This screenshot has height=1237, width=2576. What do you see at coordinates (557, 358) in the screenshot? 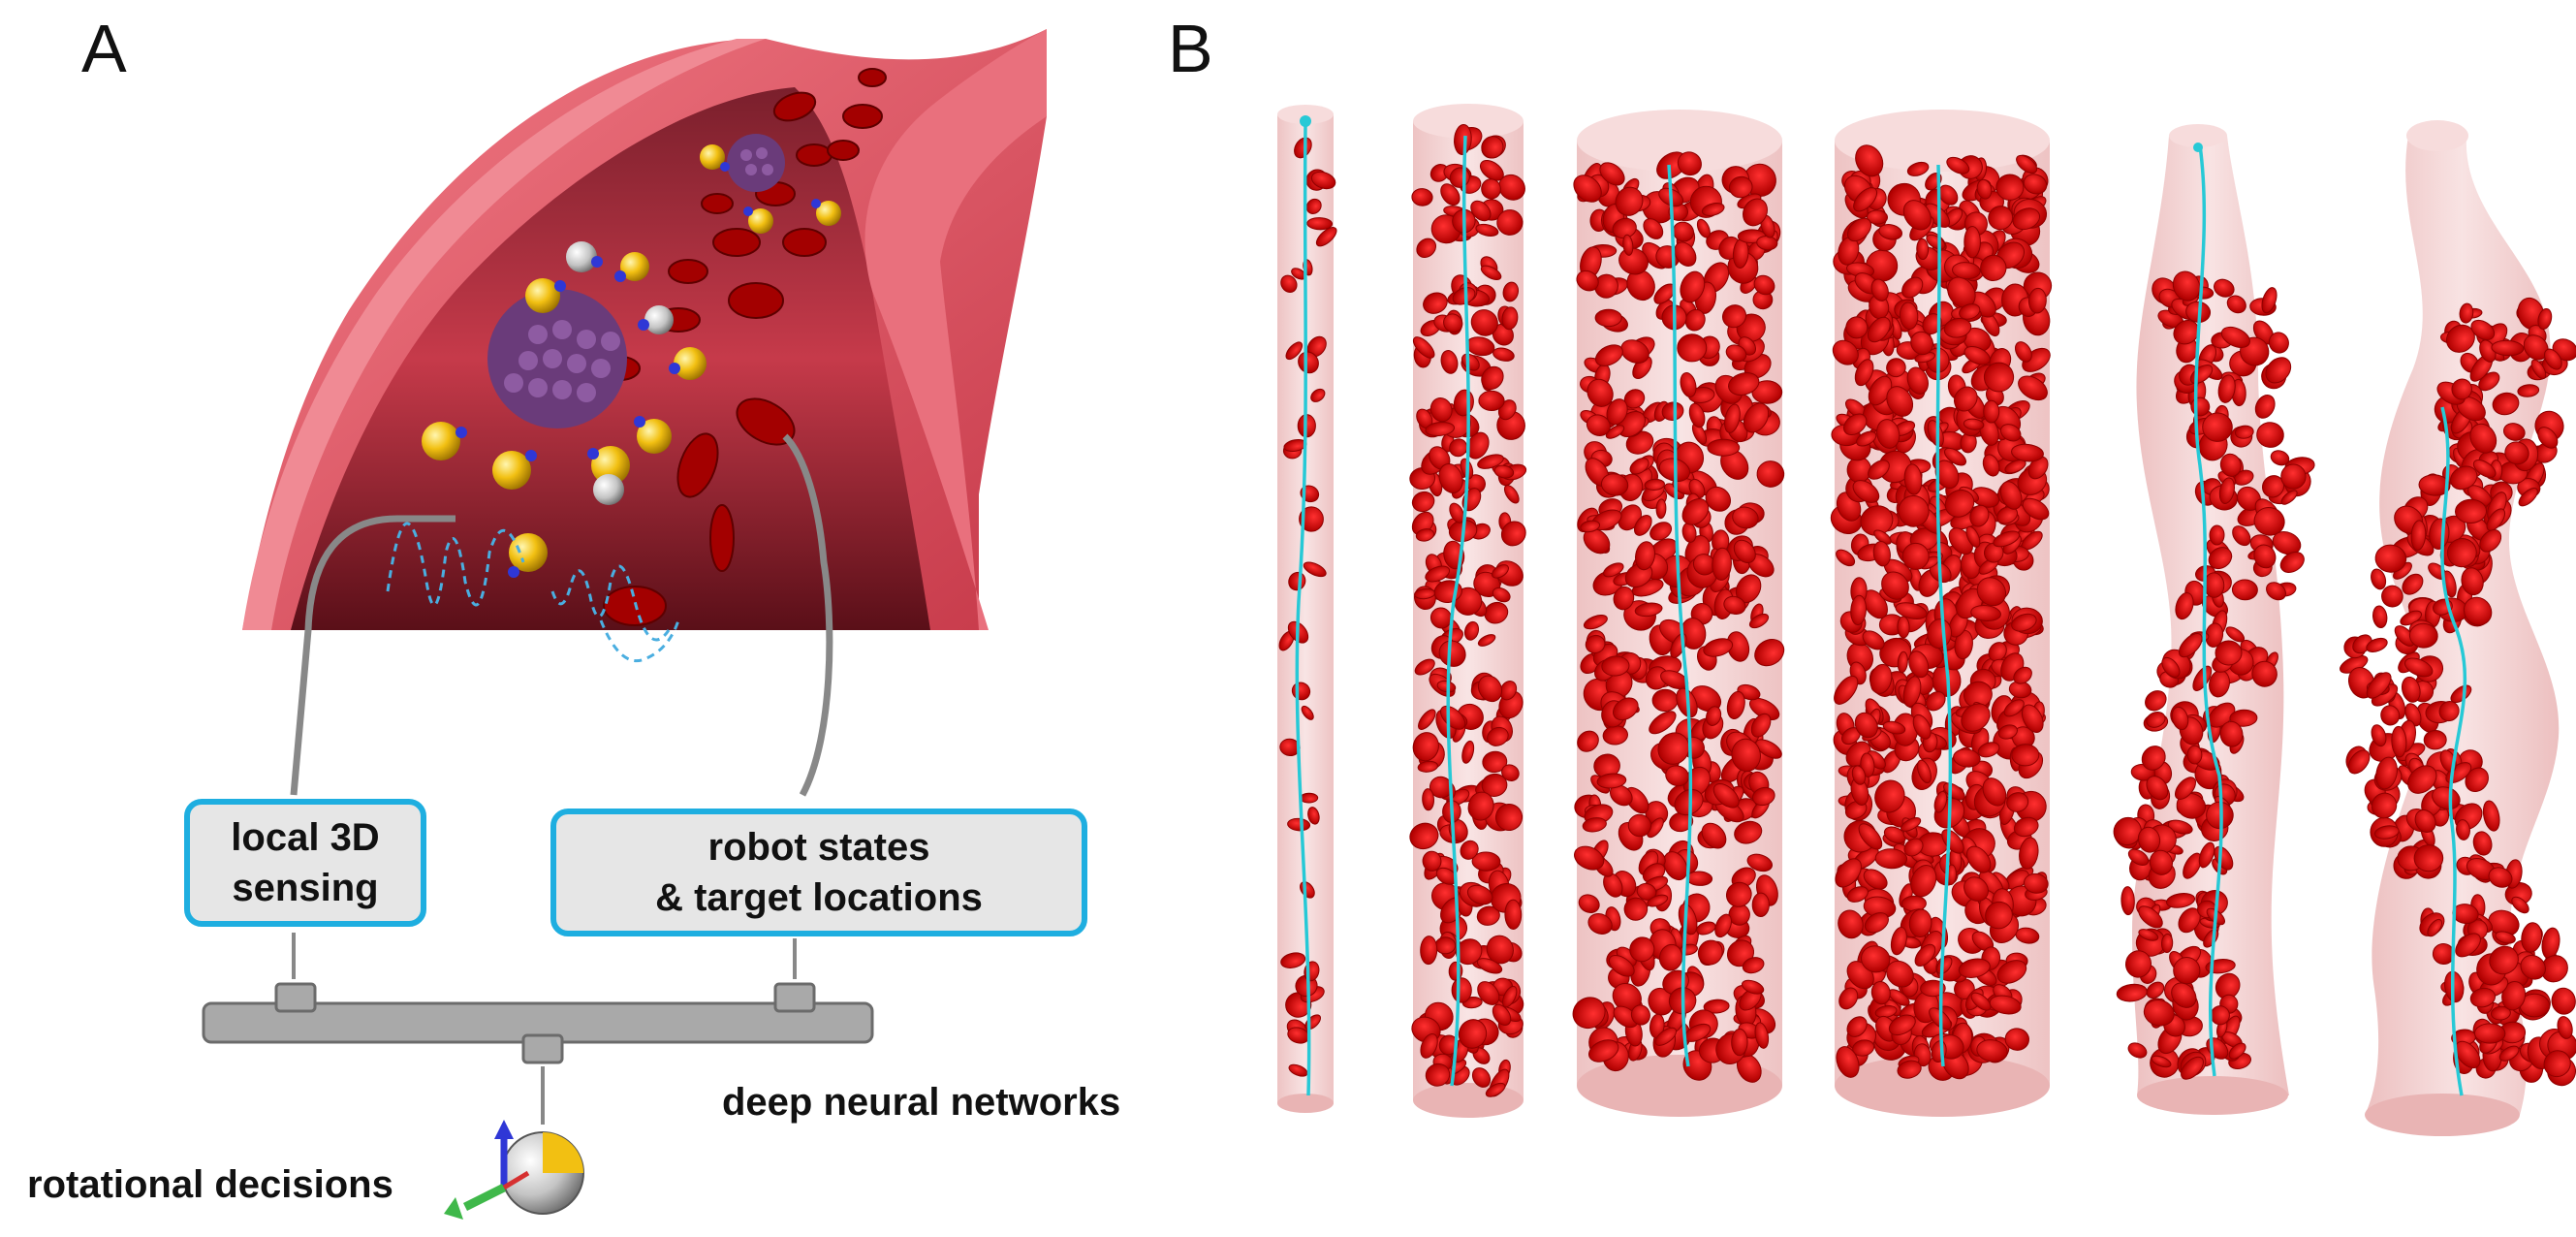
I see `target-cluster-large` at bounding box center [557, 358].